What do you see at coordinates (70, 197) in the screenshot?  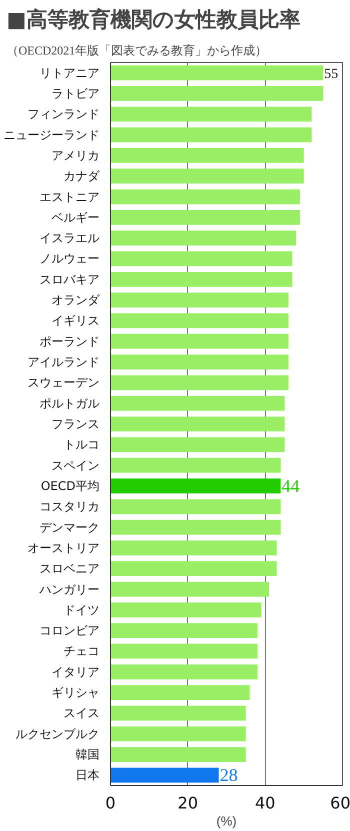 I see `y-tick-label: エストニア` at bounding box center [70, 197].